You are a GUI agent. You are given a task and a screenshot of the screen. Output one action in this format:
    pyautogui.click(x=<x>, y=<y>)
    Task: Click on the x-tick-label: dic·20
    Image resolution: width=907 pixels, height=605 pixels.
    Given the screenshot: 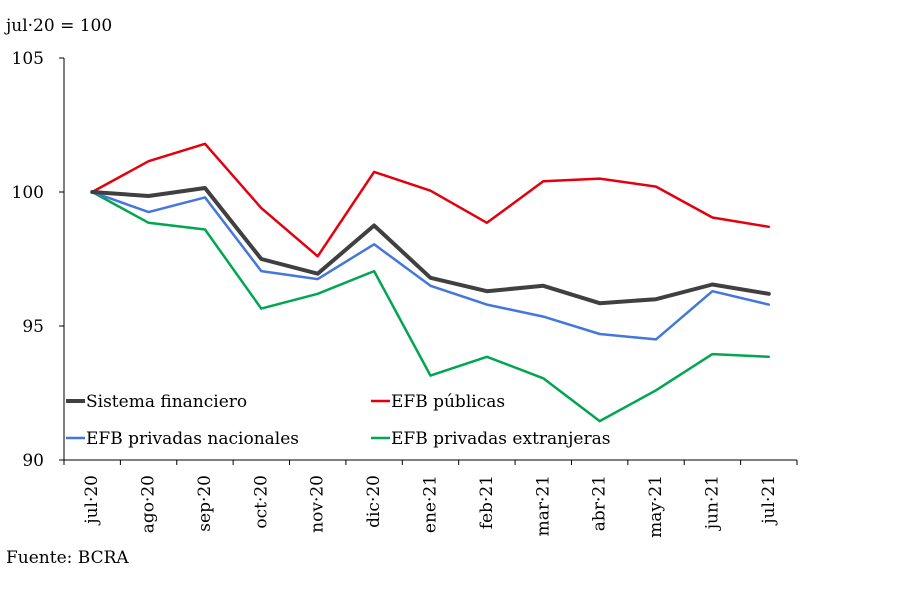 What is the action you would take?
    pyautogui.click(x=374, y=501)
    